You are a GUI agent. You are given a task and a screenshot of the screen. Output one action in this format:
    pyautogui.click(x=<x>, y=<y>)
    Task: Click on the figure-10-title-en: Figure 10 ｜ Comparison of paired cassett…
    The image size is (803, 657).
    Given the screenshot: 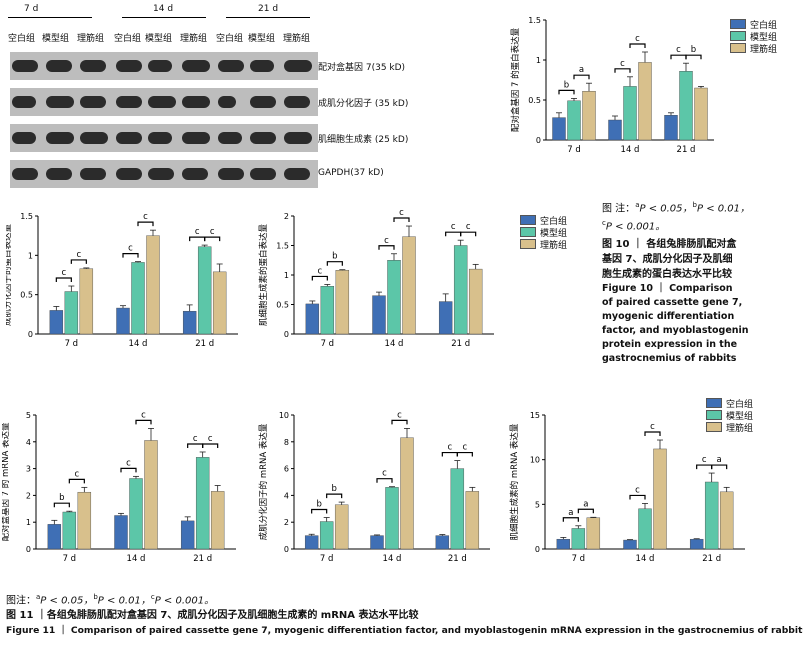 What is the action you would take?
    pyautogui.click(x=675, y=323)
    